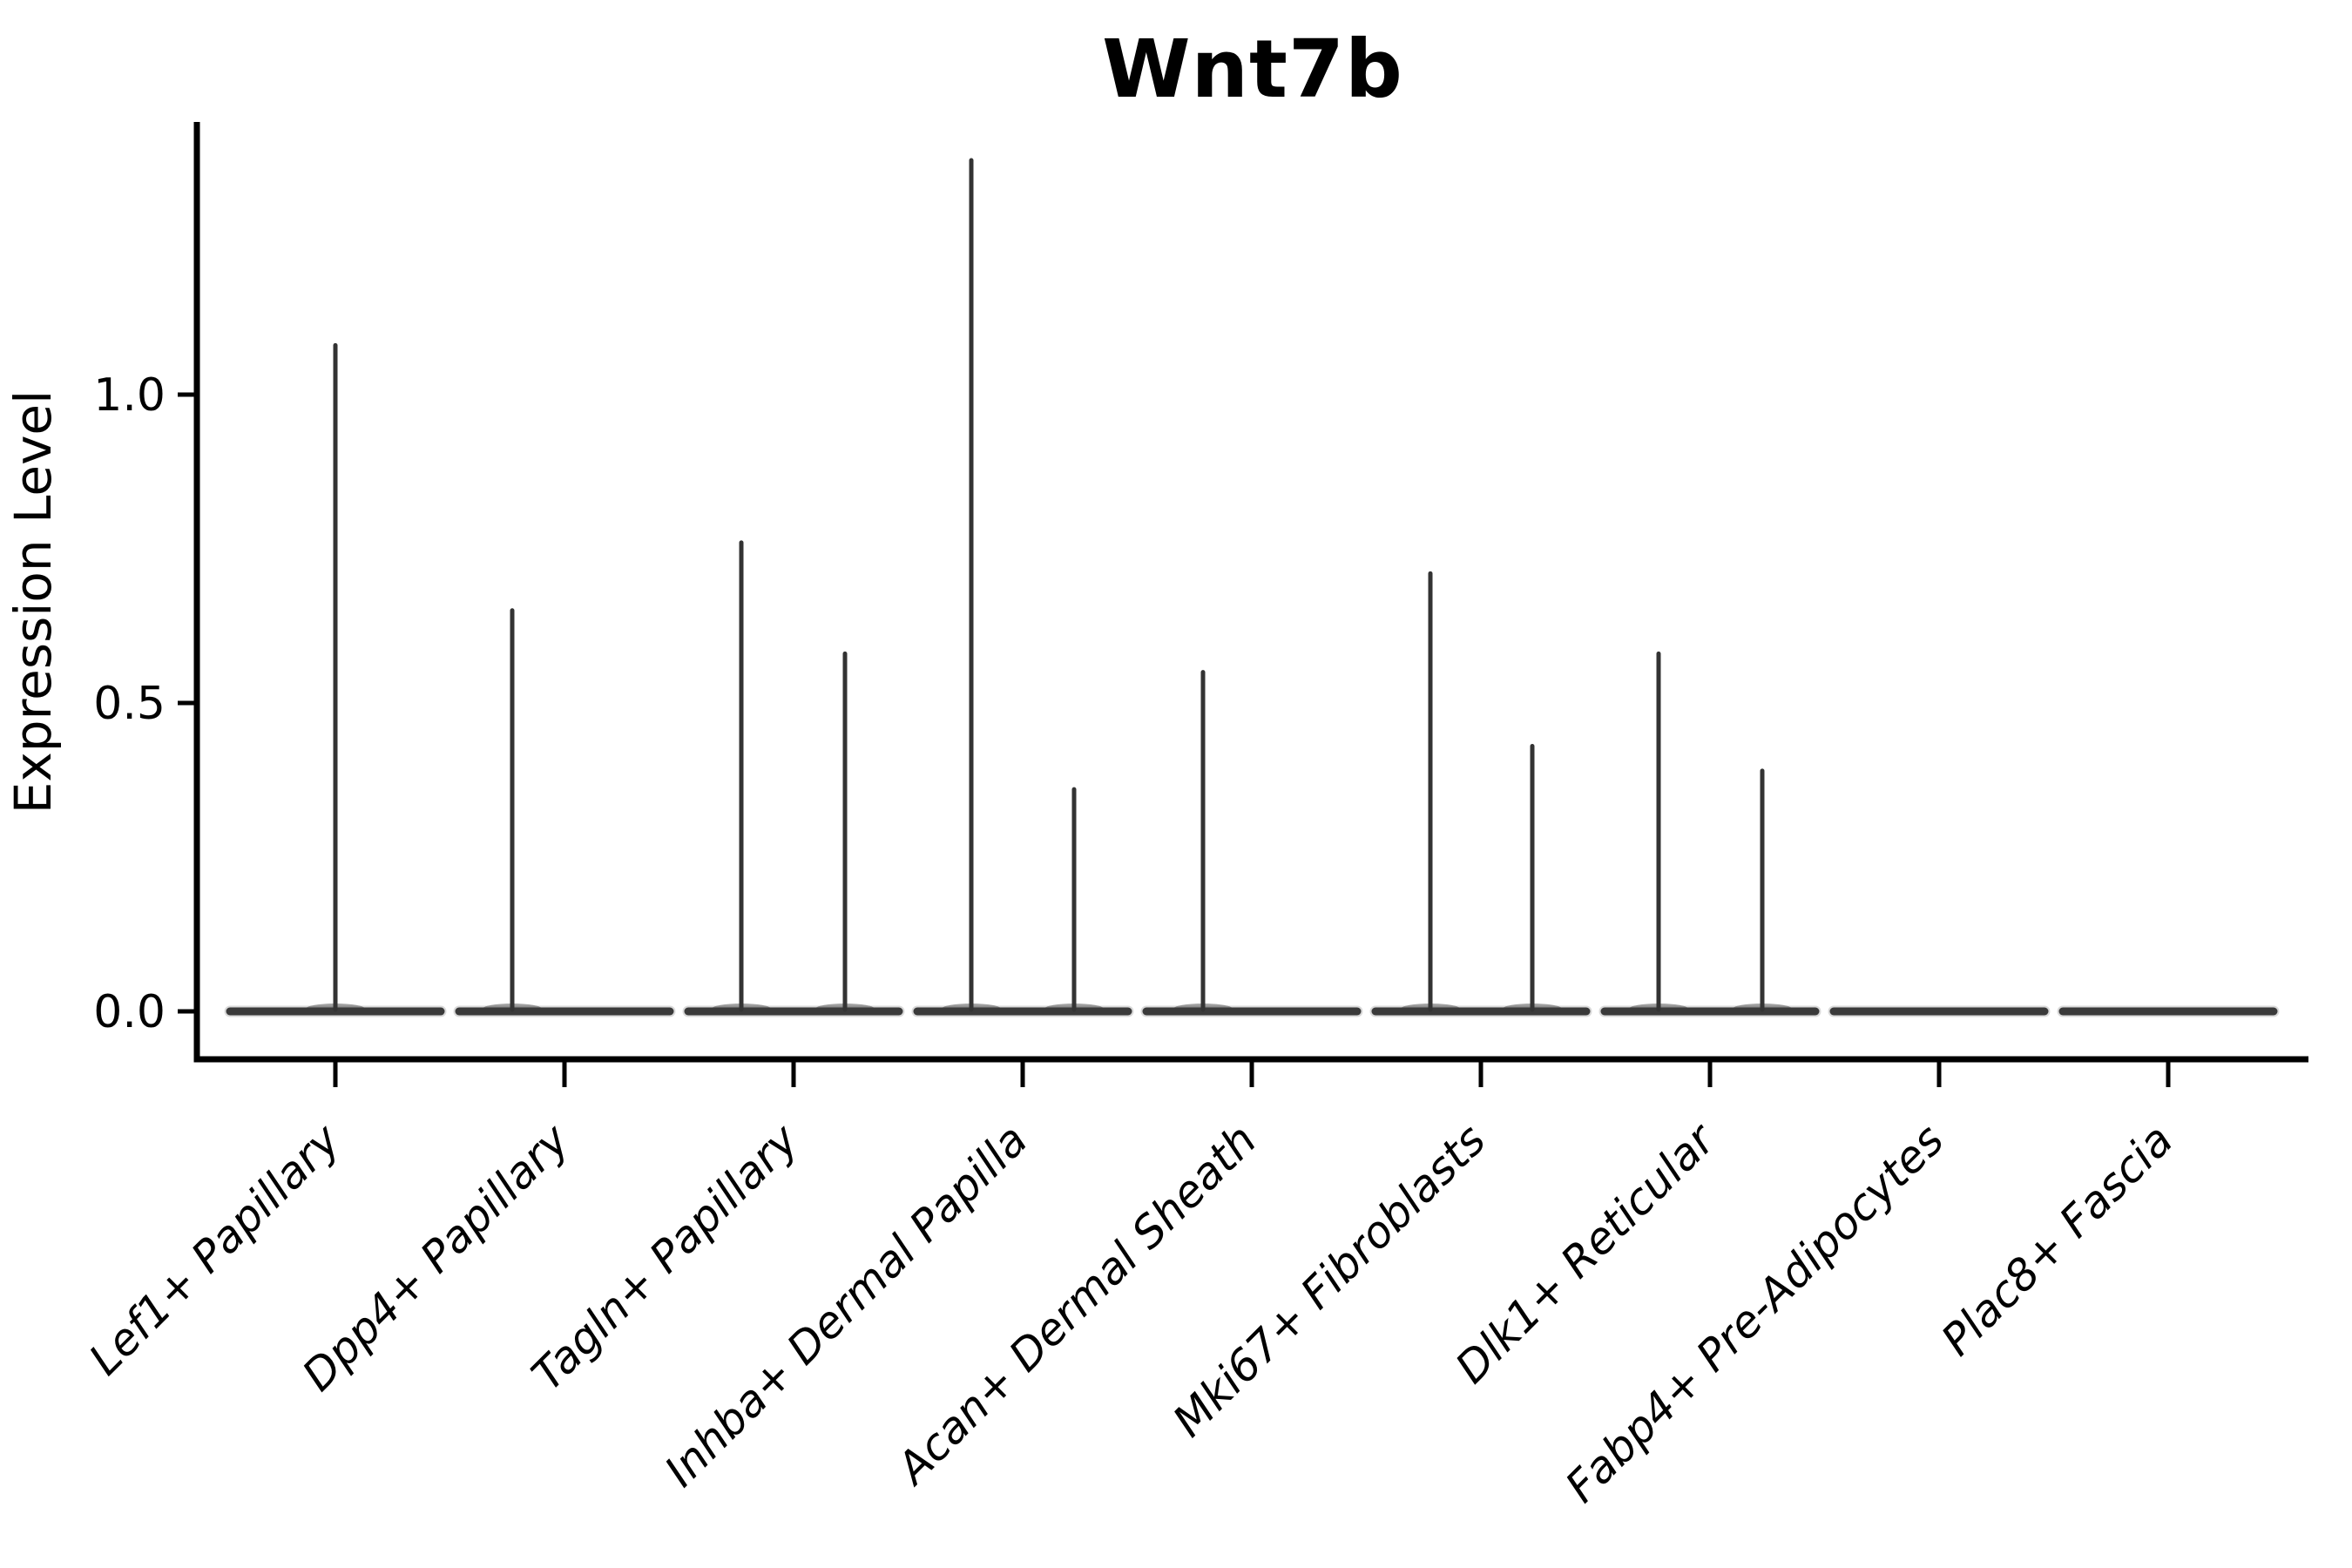  I want to click on x-tick-label: Inhba+ Dermal Papilla, so click(846, 1305).